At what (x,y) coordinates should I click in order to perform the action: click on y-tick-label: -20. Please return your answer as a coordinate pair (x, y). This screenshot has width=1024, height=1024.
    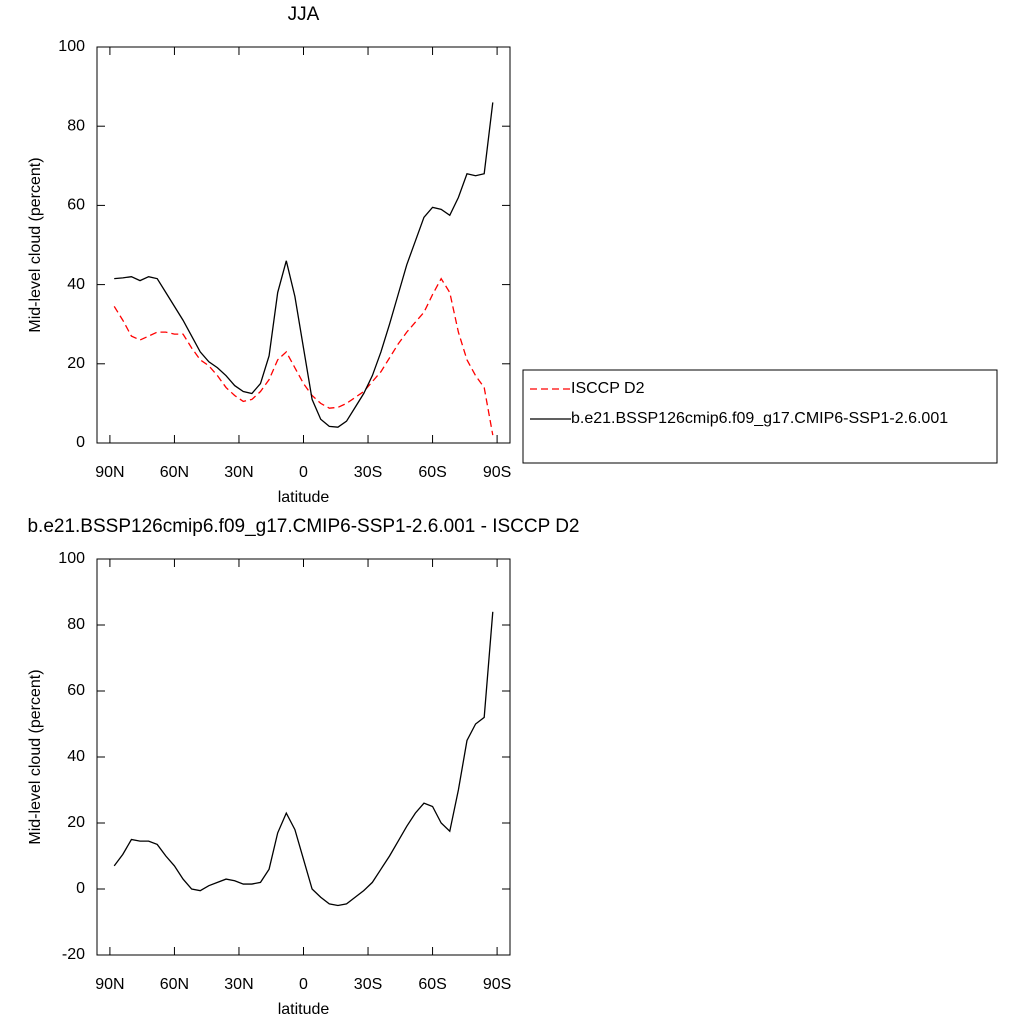
    Looking at the image, I should click on (73, 954).